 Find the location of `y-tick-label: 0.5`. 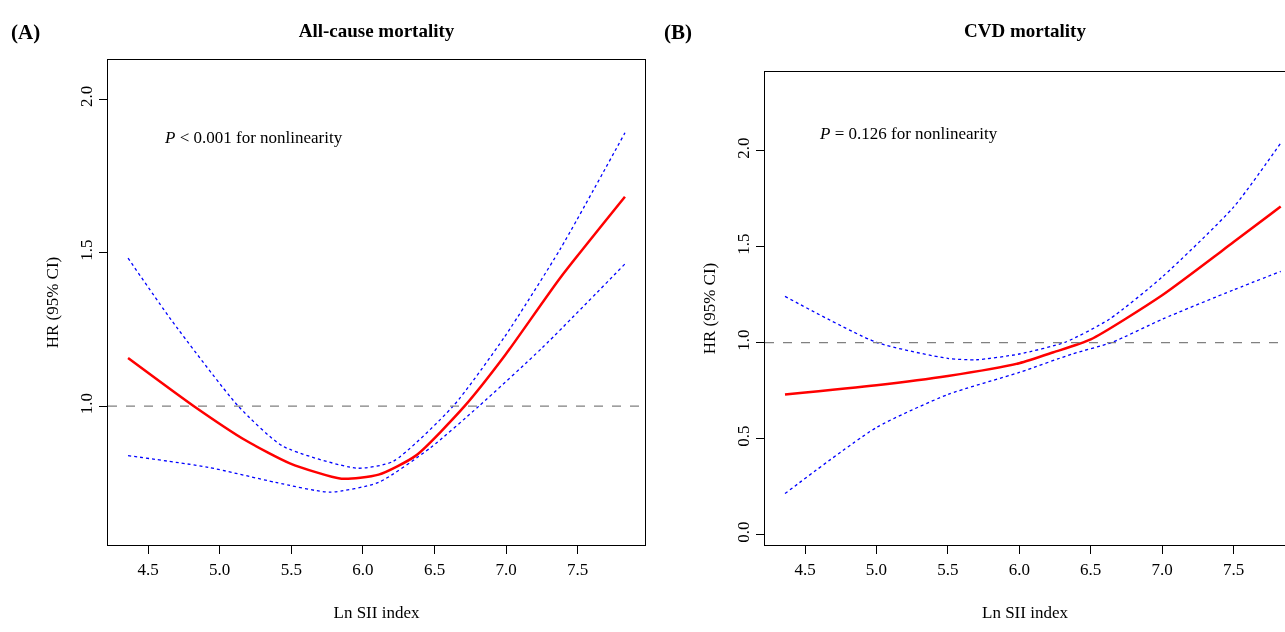

y-tick-label: 0.5 is located at coordinates (743, 436).